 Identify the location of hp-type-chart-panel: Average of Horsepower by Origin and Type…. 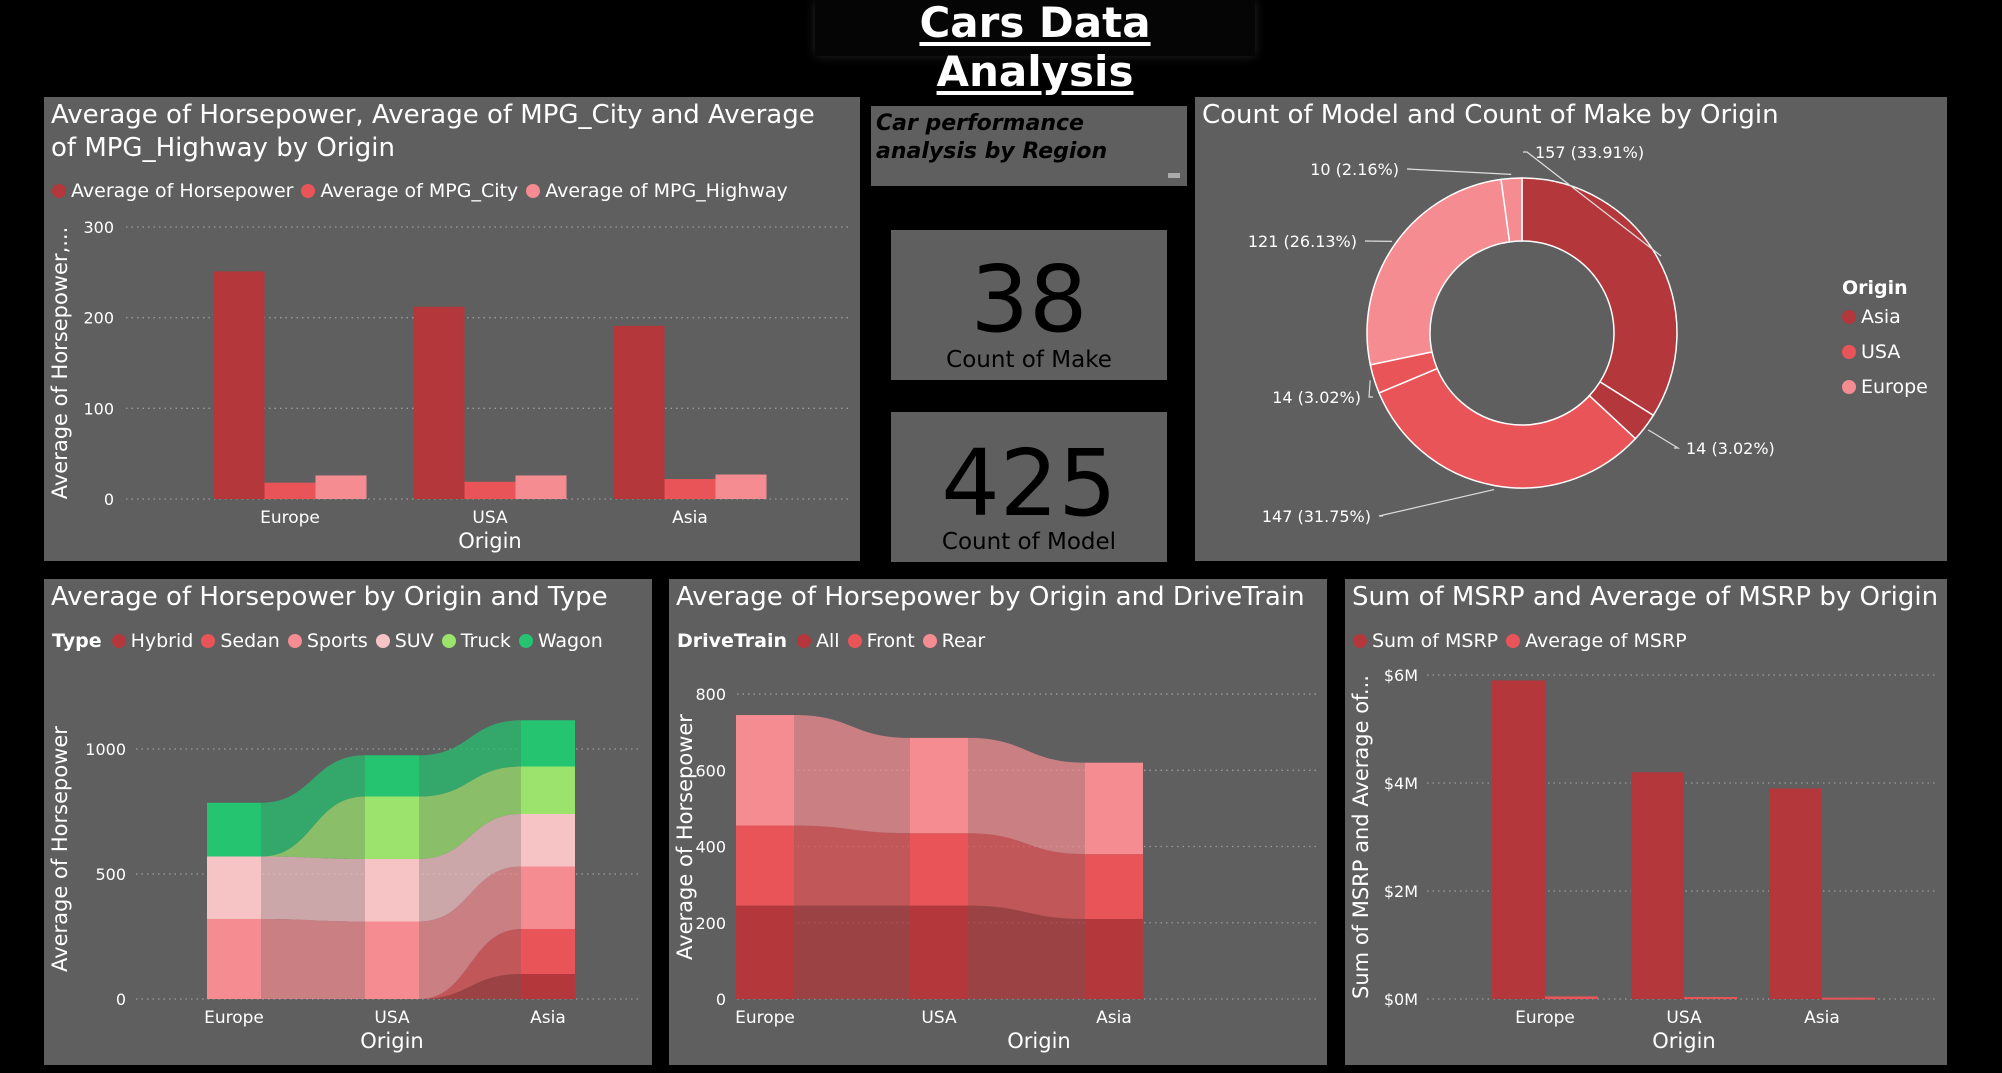
(348, 822).